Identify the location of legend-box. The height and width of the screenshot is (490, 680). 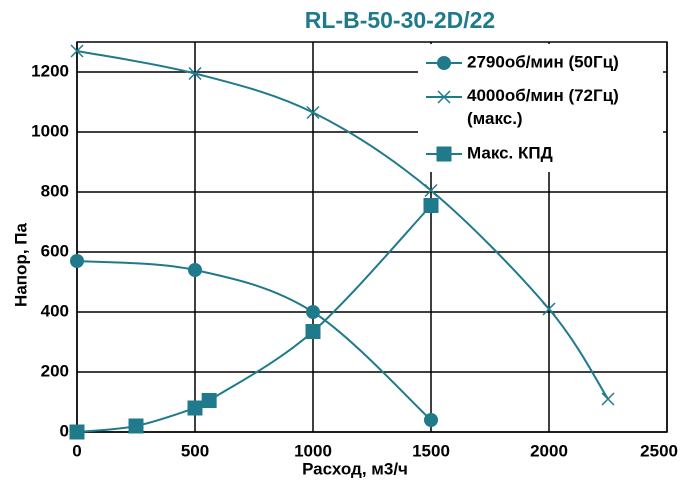
(540, 108).